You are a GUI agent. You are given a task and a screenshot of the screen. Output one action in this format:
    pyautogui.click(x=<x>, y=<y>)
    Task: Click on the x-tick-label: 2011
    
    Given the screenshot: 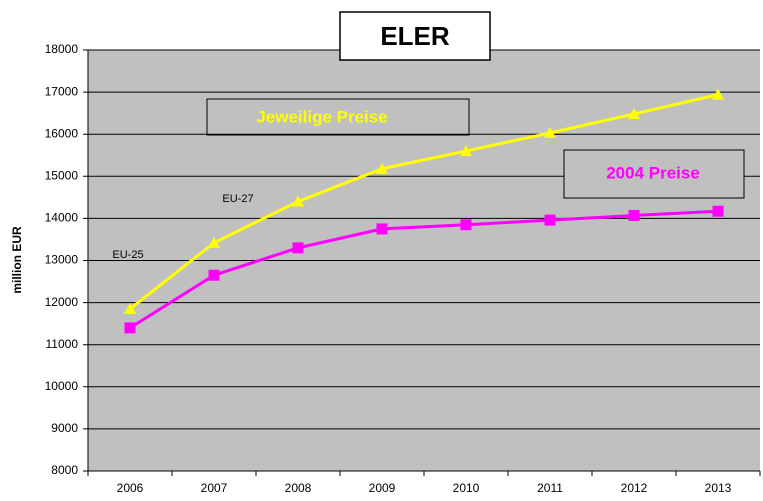 What is the action you would take?
    pyautogui.click(x=550, y=488)
    